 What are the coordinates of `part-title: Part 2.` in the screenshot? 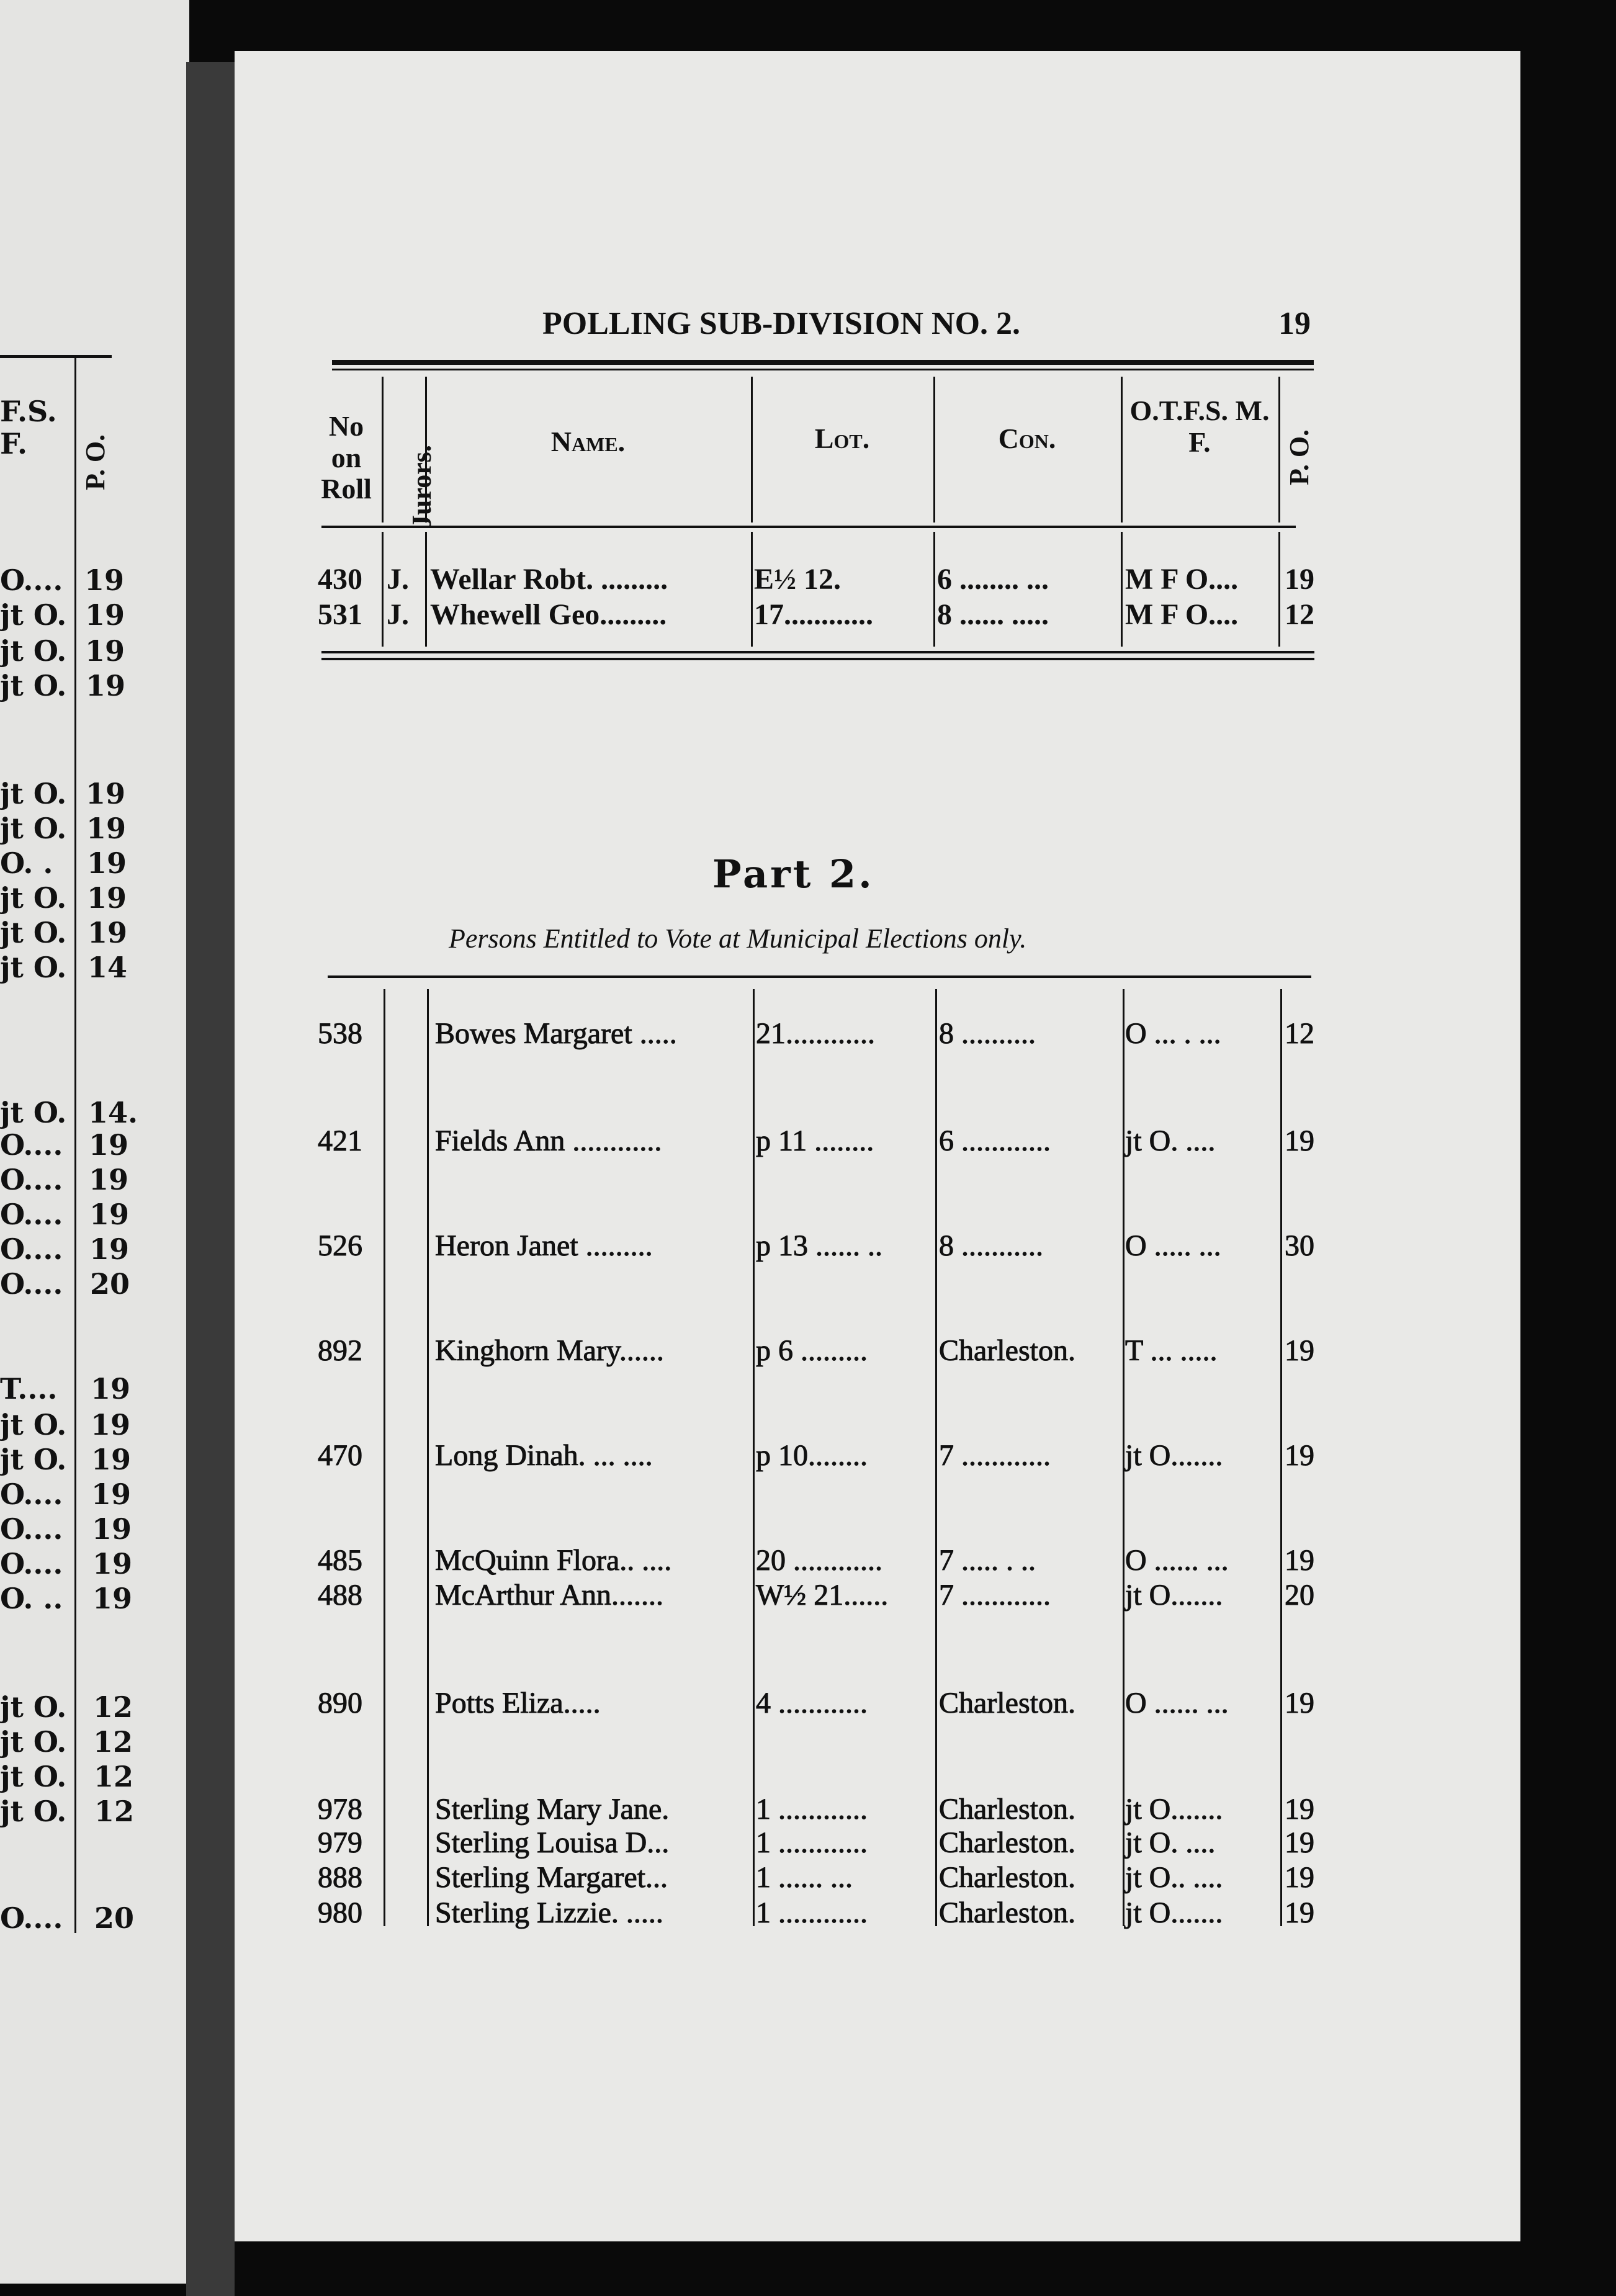 It's located at (793, 874).